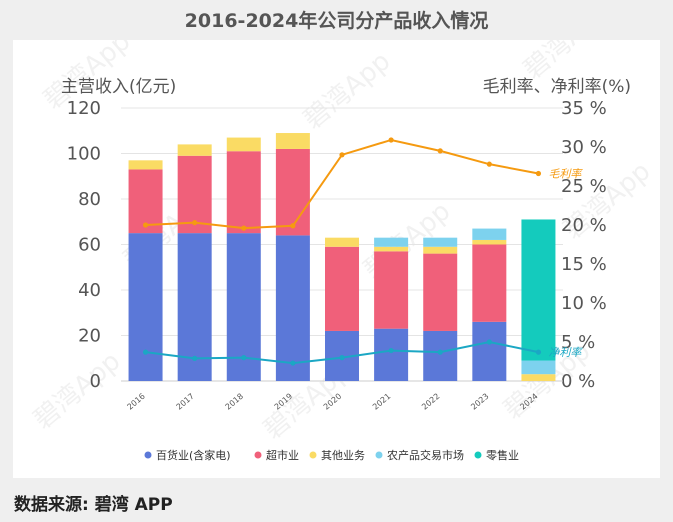 The width and height of the screenshot is (673, 522). What do you see at coordinates (584, 108) in the screenshot?
I see `y-right-tick-label: 35 %` at bounding box center [584, 108].